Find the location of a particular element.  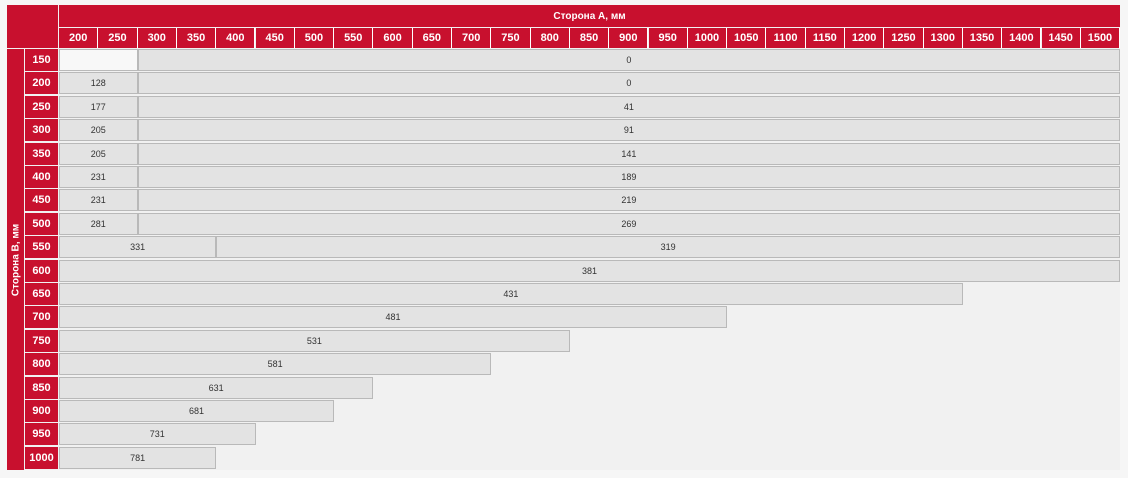

table-cell: 319 is located at coordinates (668, 247).